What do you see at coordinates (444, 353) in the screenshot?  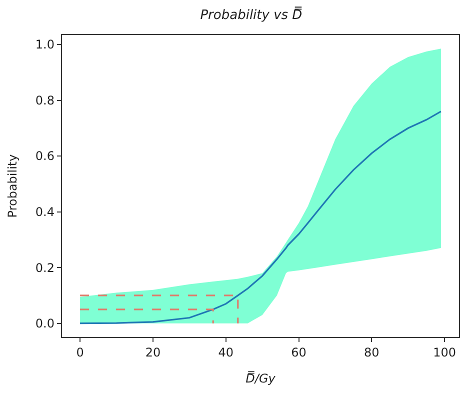 I see `x-tick-label: 100` at bounding box center [444, 353].